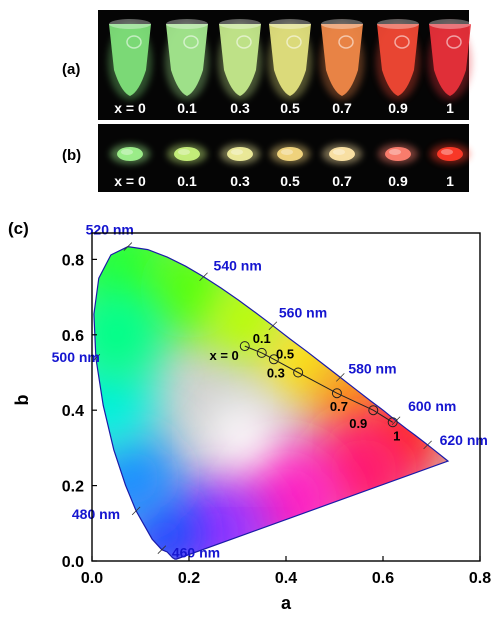 Image resolution: width=491 pixels, height=621 pixels. Describe the element at coordinates (290, 181) in the screenshot. I see `powder-label-3: 0.5` at that location.